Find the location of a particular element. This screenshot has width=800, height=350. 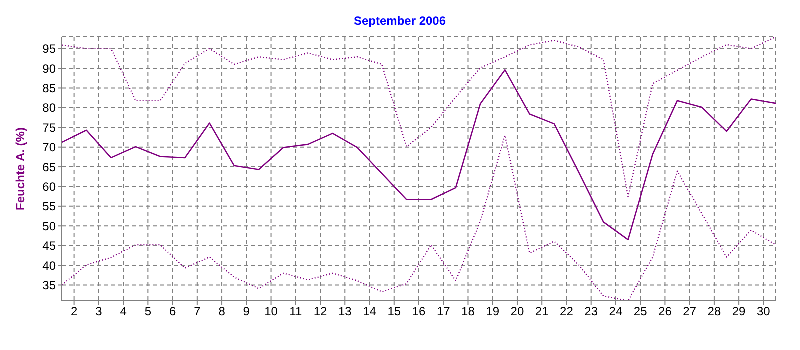

x-tick-label: 12 is located at coordinates (321, 311).